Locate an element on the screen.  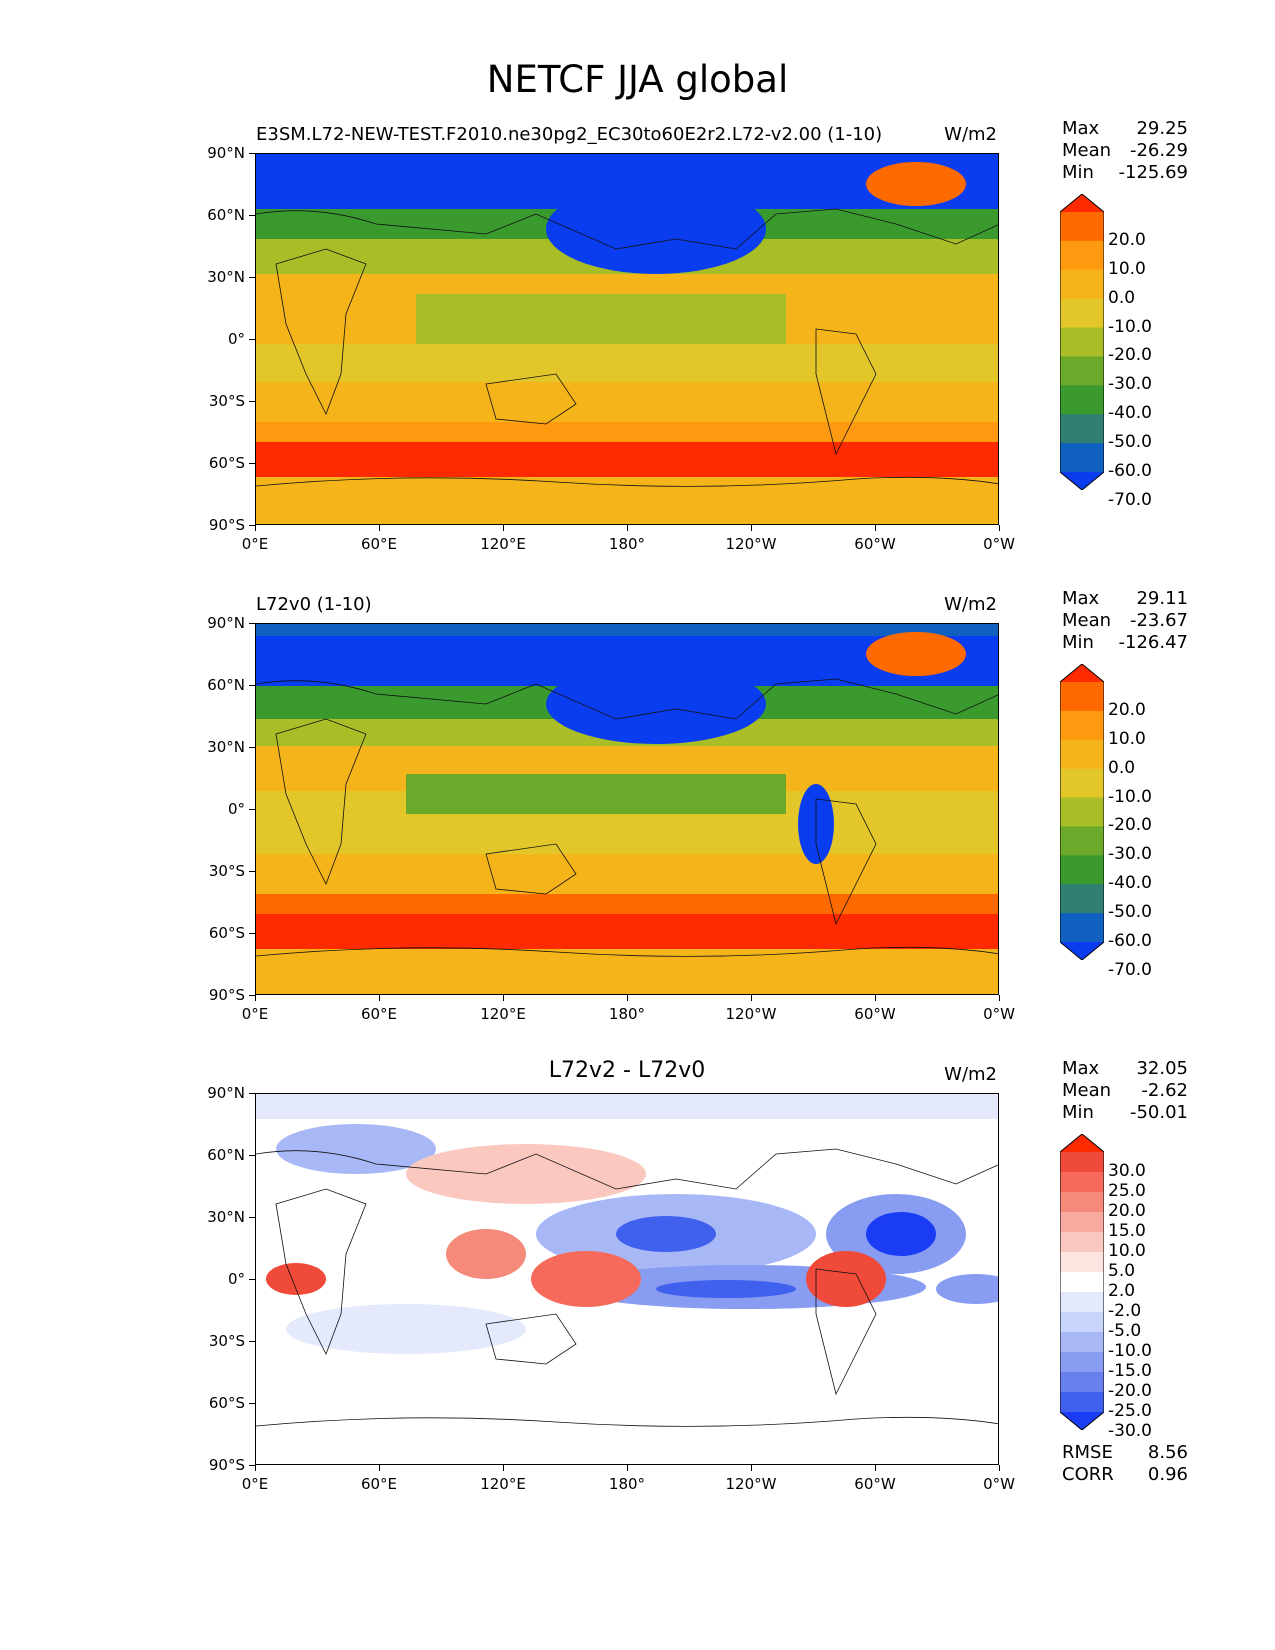
colorbar-extend-min is located at coordinates (1082, 1421).